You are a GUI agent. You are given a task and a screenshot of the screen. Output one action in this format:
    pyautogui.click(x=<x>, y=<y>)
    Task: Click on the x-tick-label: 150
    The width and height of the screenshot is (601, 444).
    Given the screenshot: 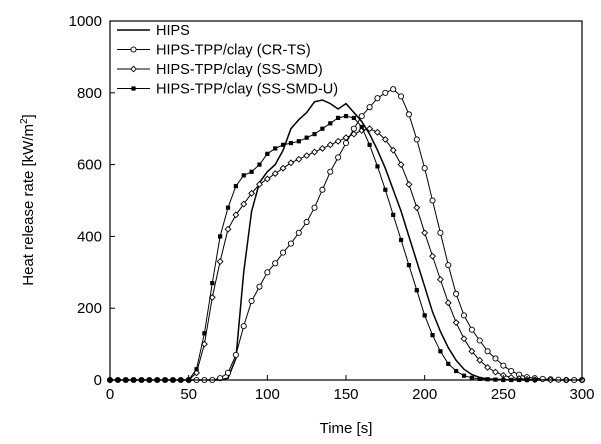 What is the action you would take?
    pyautogui.click(x=345, y=394)
    